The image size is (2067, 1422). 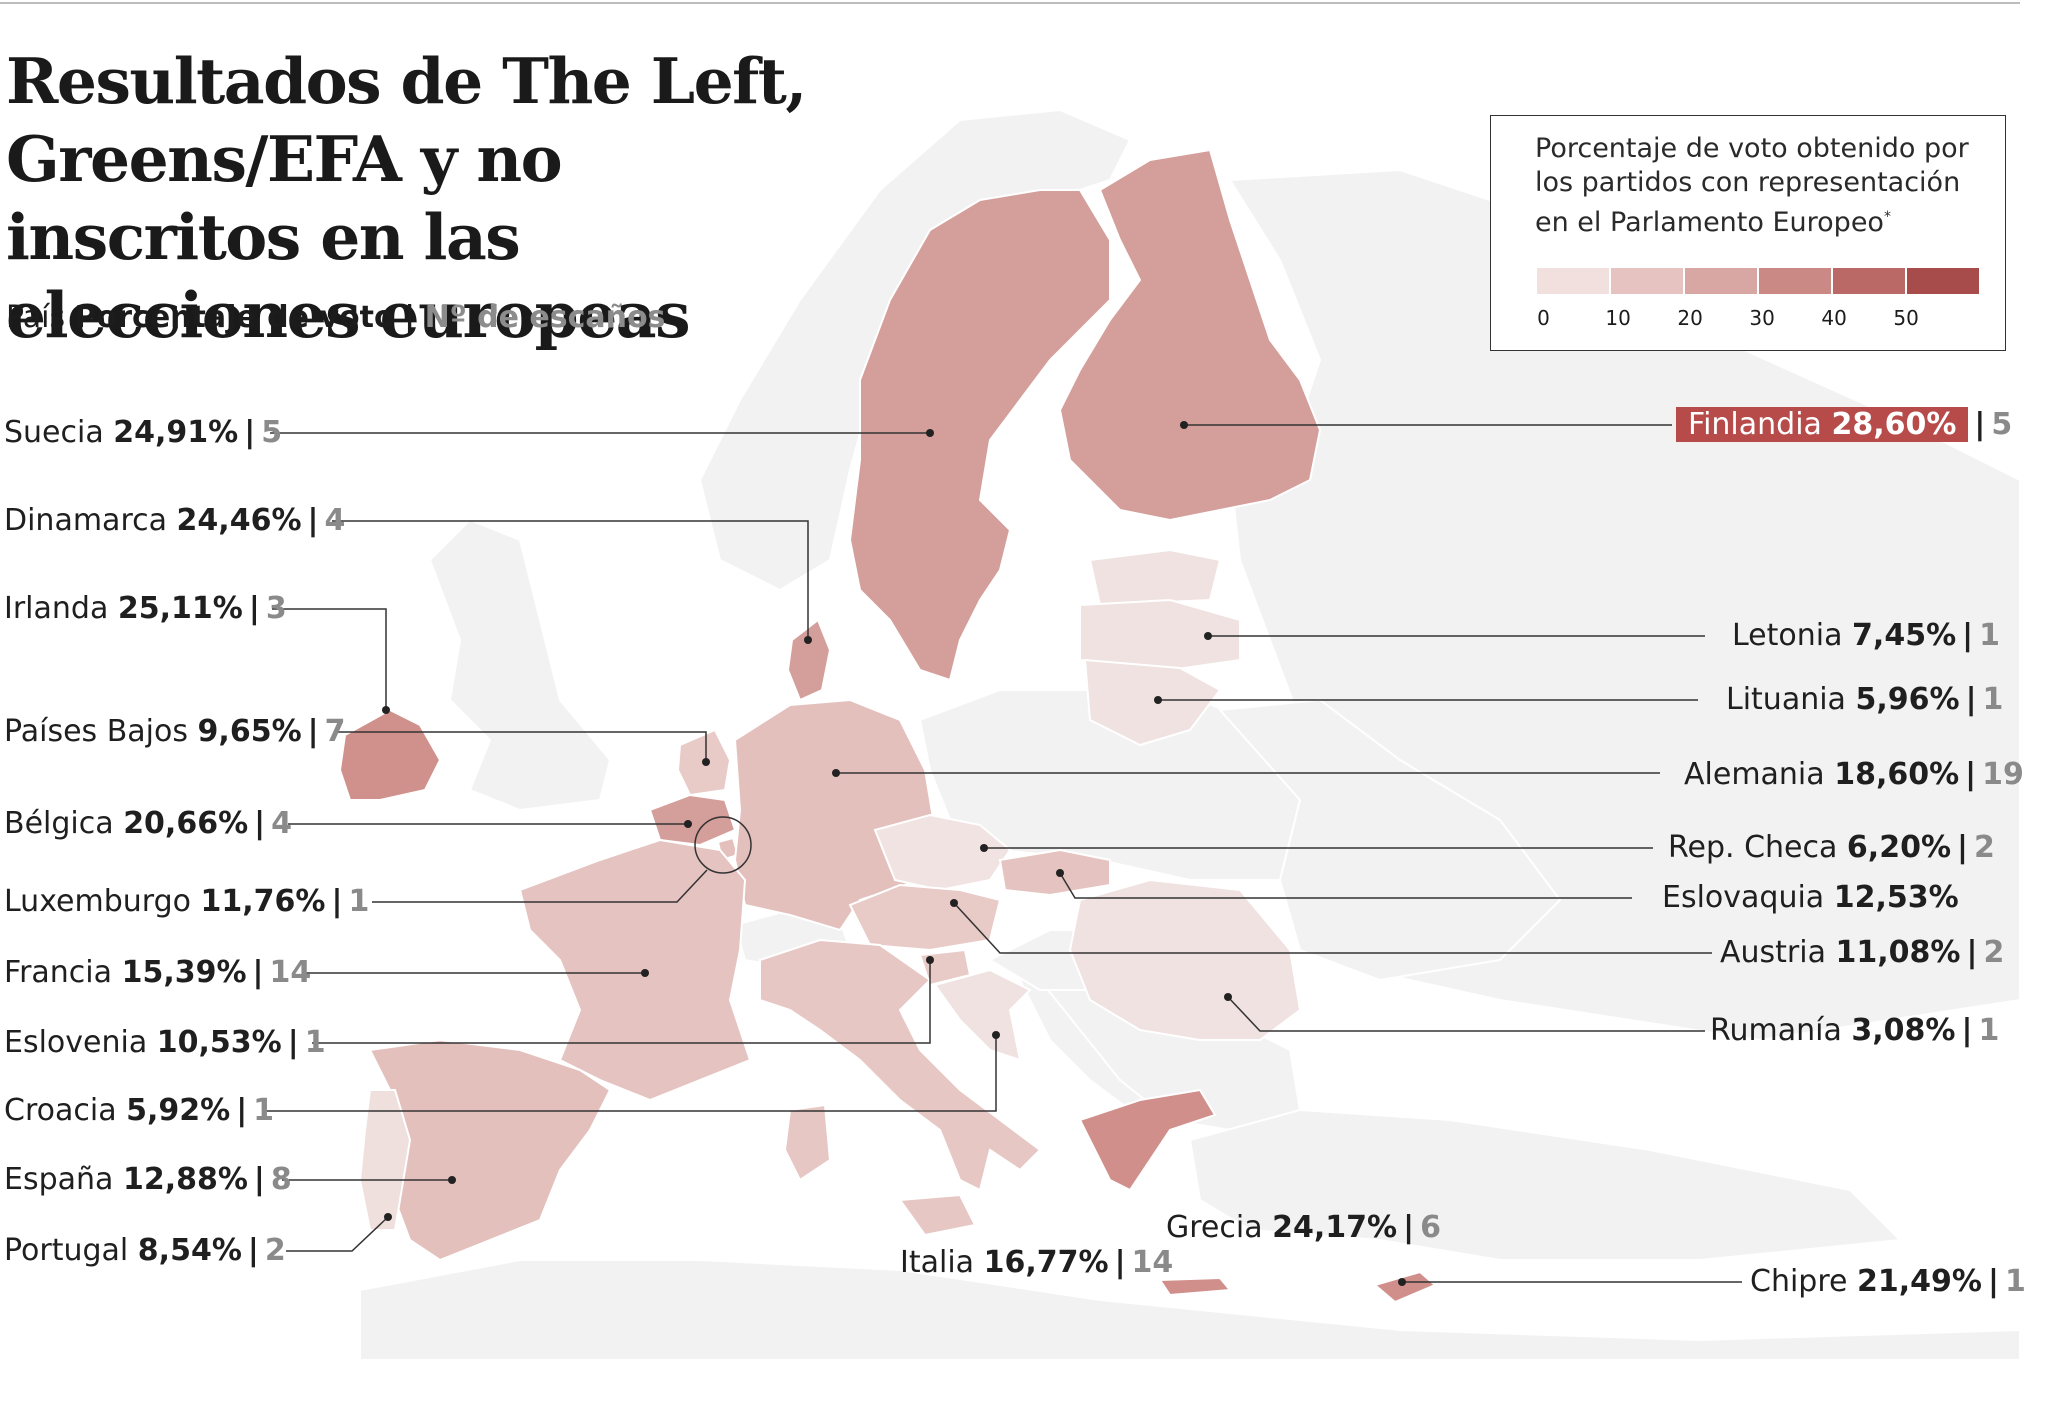 I want to click on country-seats: 8, so click(x=281, y=1179).